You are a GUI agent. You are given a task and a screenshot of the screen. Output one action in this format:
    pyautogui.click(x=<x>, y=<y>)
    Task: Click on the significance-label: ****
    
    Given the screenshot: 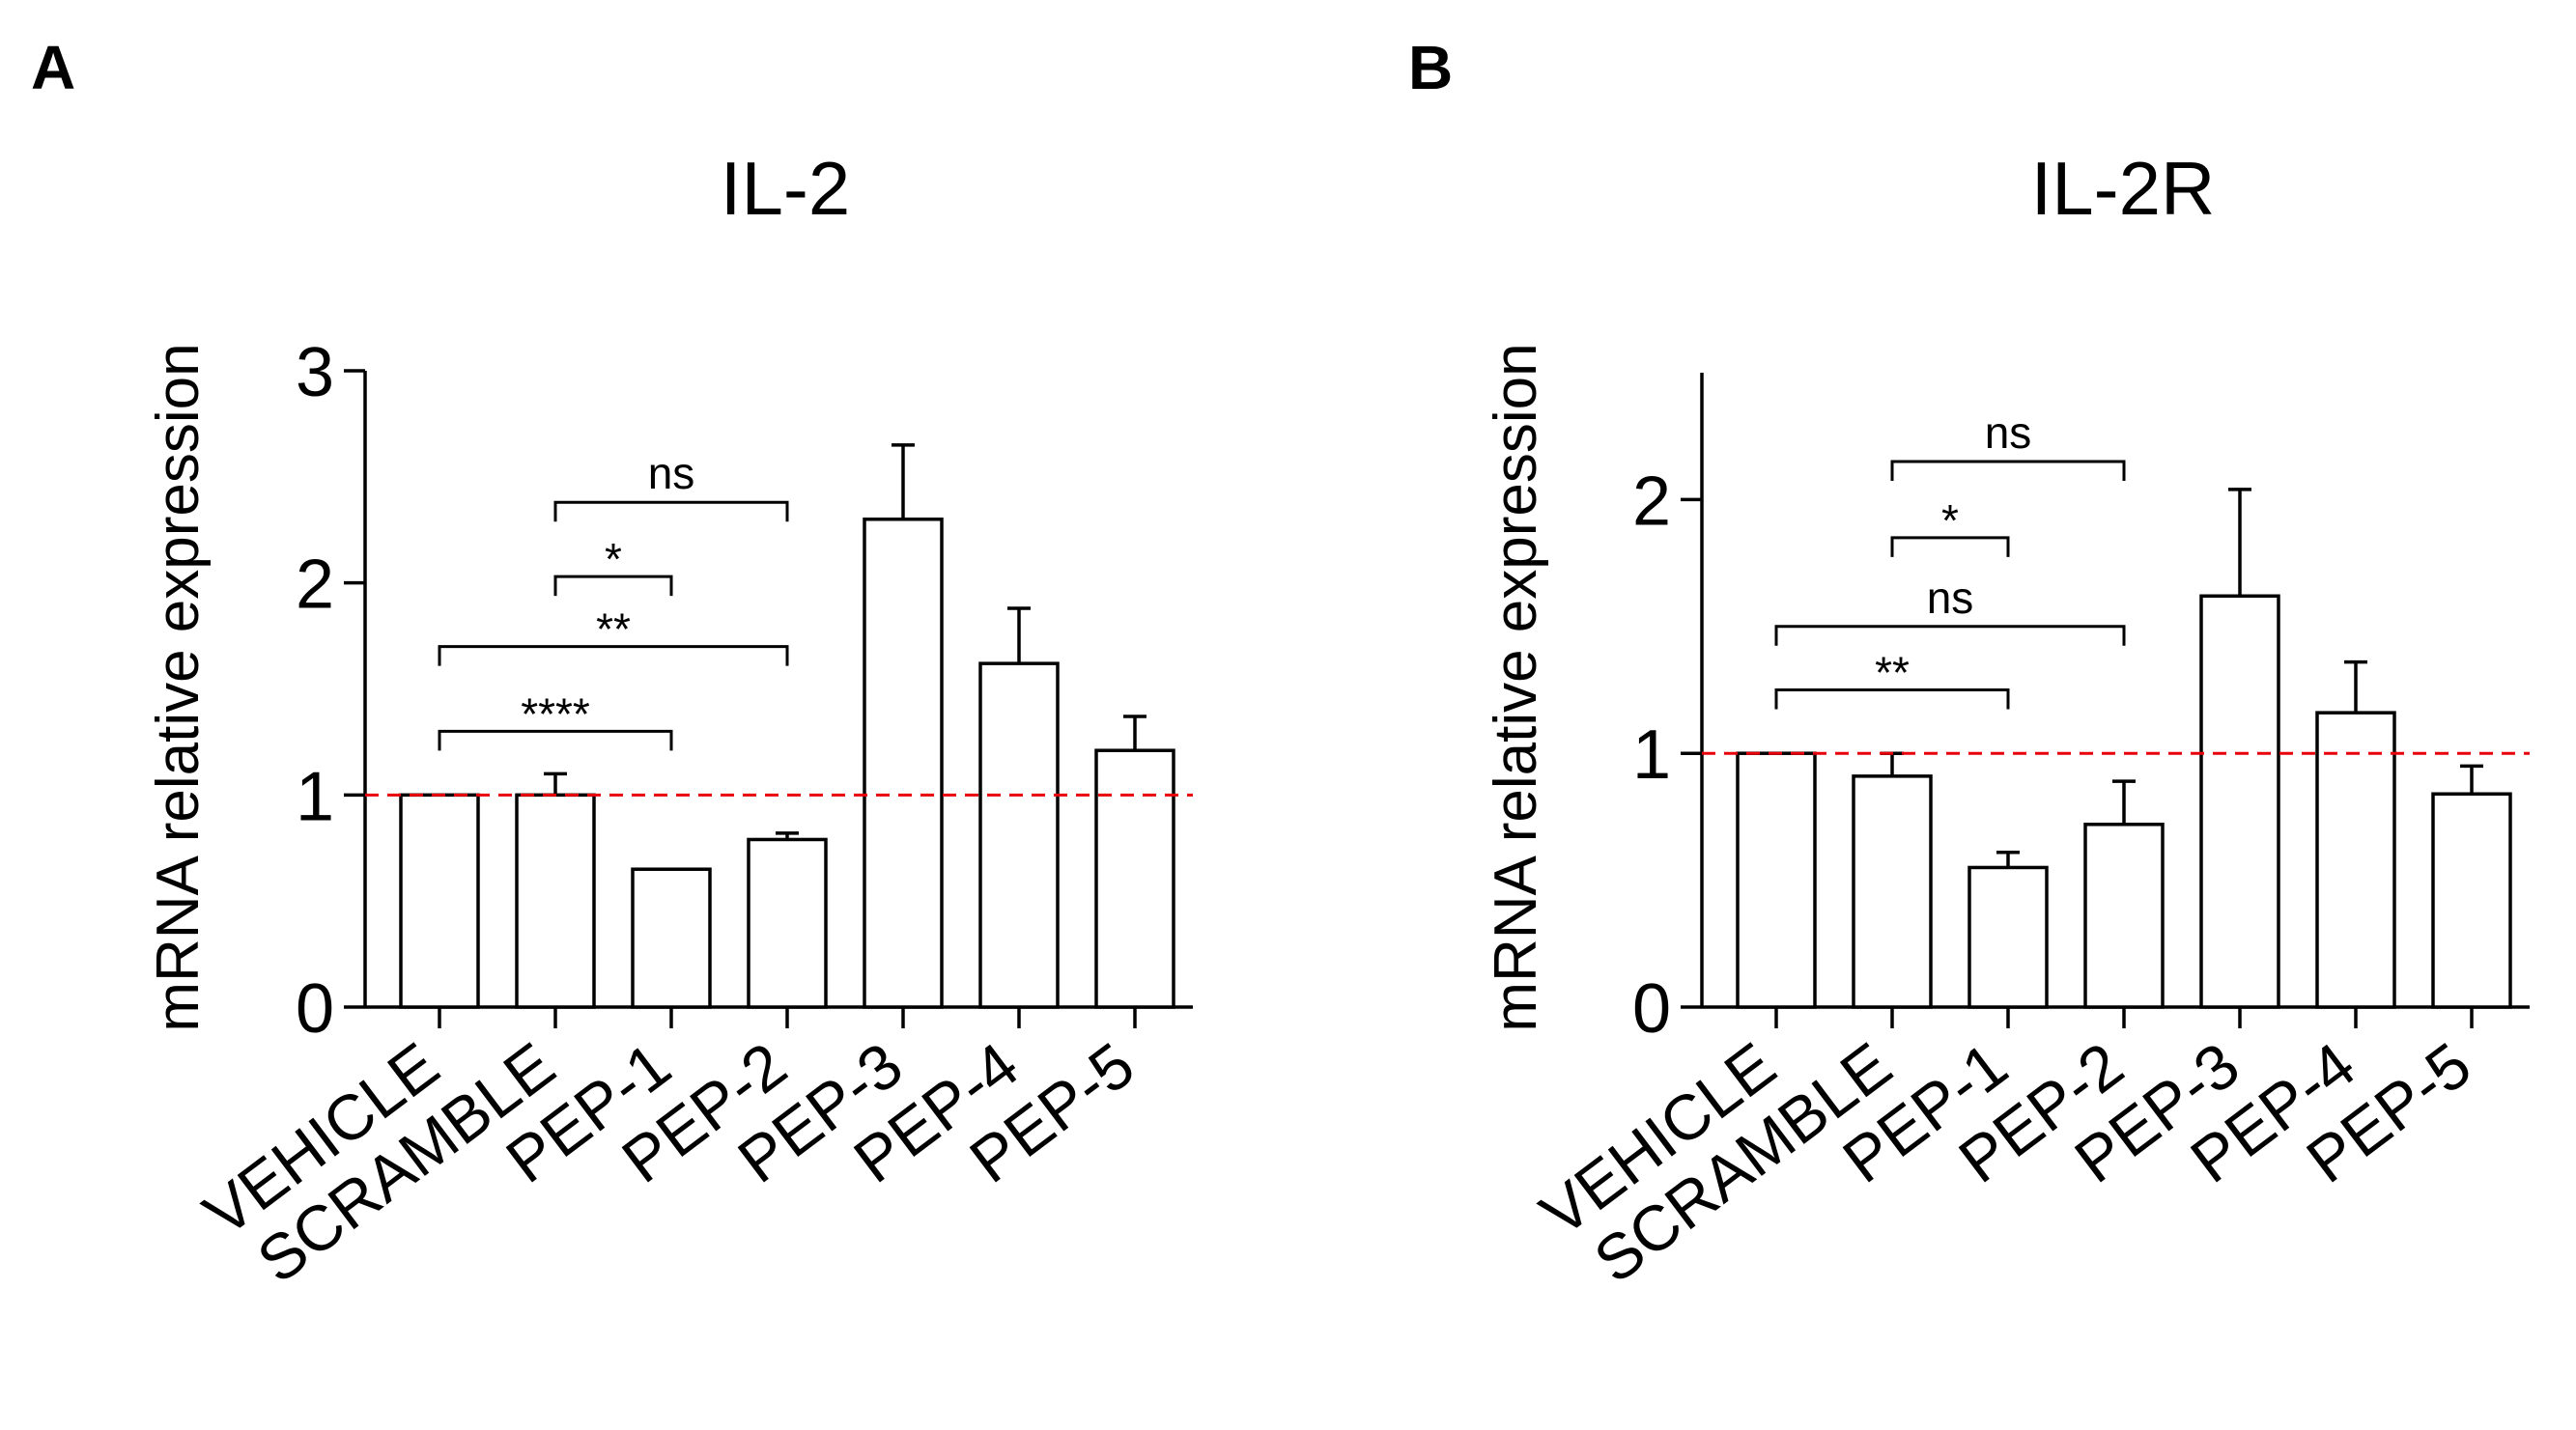 What is the action you would take?
    pyautogui.click(x=555, y=713)
    